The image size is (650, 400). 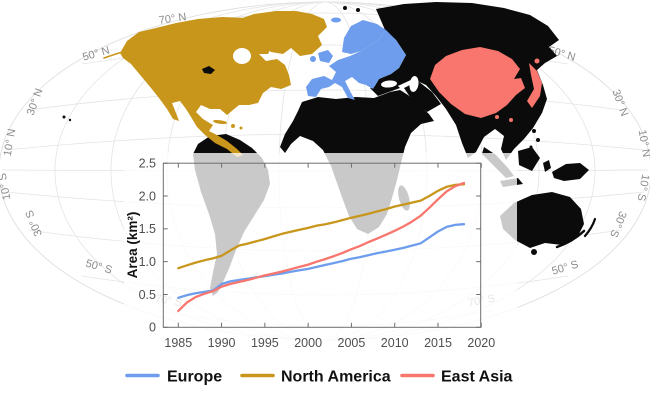 I want to click on taiwan, so click(x=511, y=120).